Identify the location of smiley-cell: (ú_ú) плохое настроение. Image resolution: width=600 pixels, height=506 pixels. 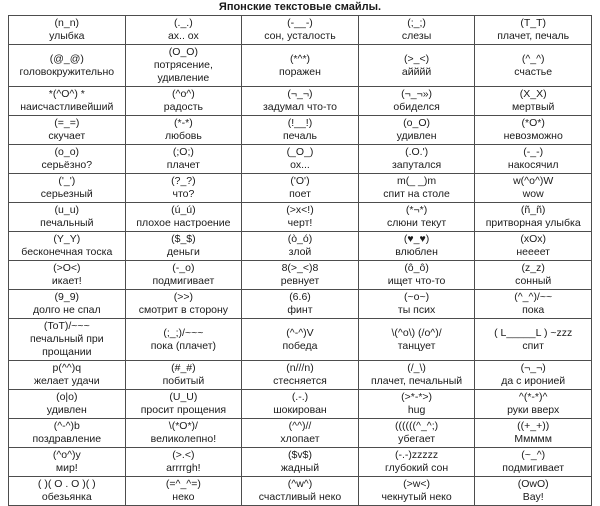
(183, 217).